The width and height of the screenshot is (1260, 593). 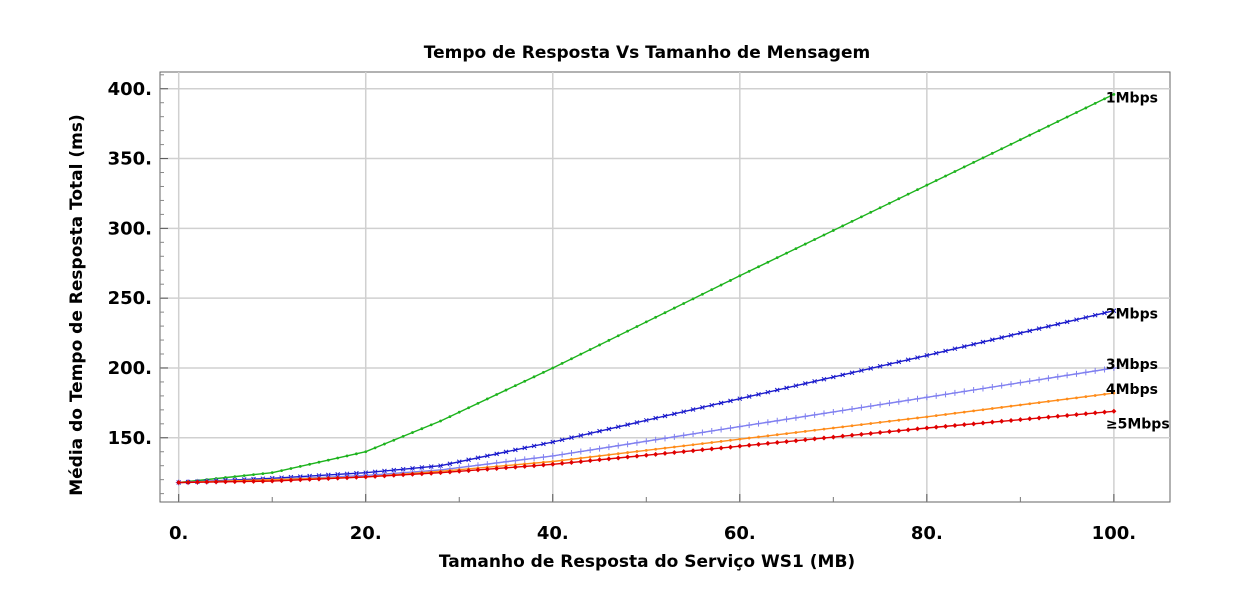 What do you see at coordinates (1138, 424) in the screenshot?
I see `series-label: ≥5Mbps` at bounding box center [1138, 424].